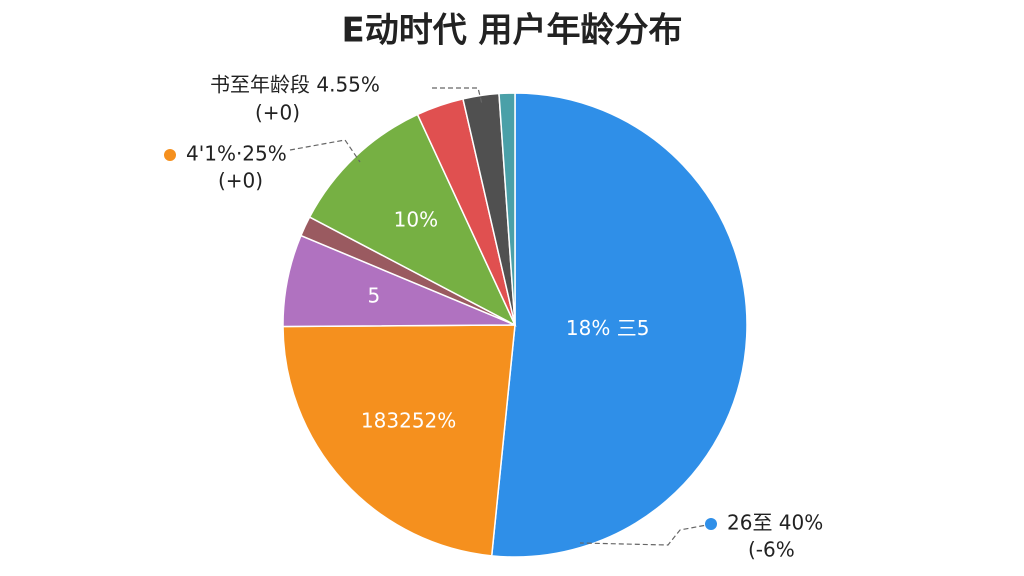 Image resolution: width=1024 pixels, height=576 pixels. I want to click on chart-title: E动时代 用户年龄分布, so click(511, 31).